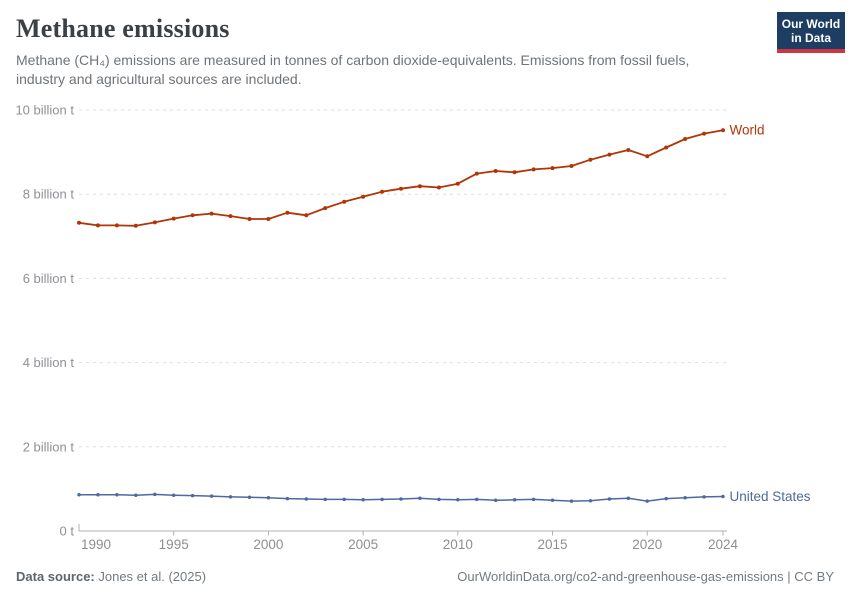 This screenshot has width=850, height=600. Describe the element at coordinates (150, 576) in the screenshot. I see `data-source-value: Jones et al. (2025)` at that location.